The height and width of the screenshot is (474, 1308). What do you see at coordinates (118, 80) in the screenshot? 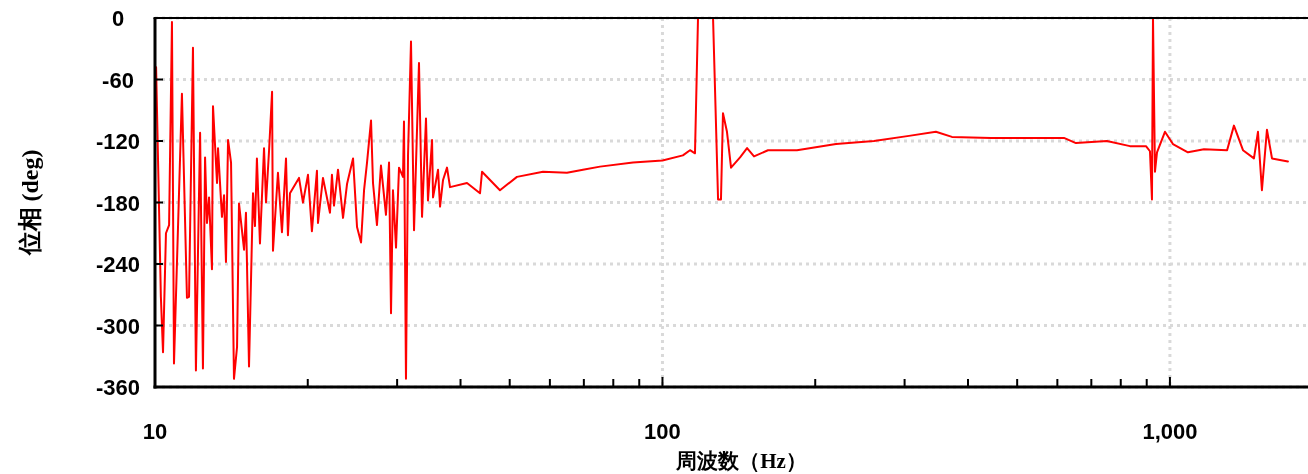
I see `y-tick-label: -60` at bounding box center [118, 80].